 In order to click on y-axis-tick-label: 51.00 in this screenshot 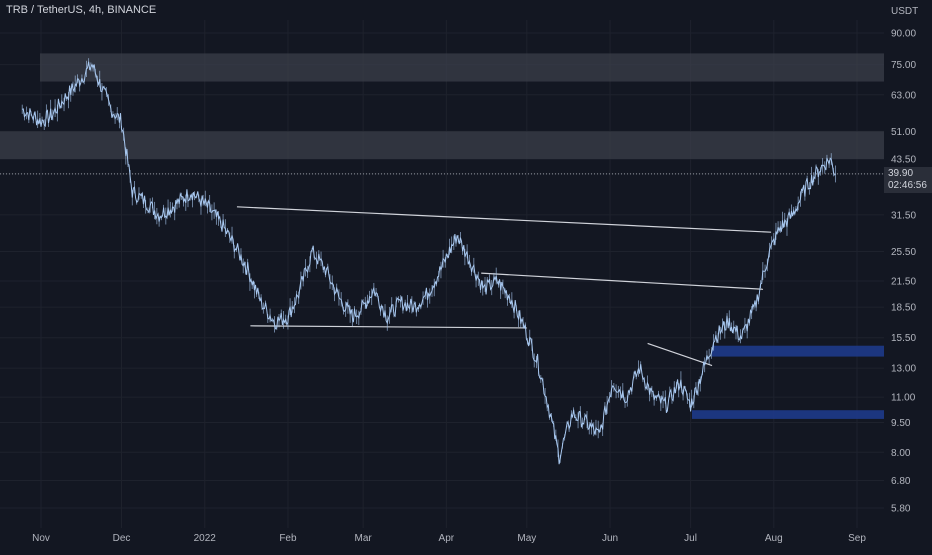, I will do `click(903, 132)`.